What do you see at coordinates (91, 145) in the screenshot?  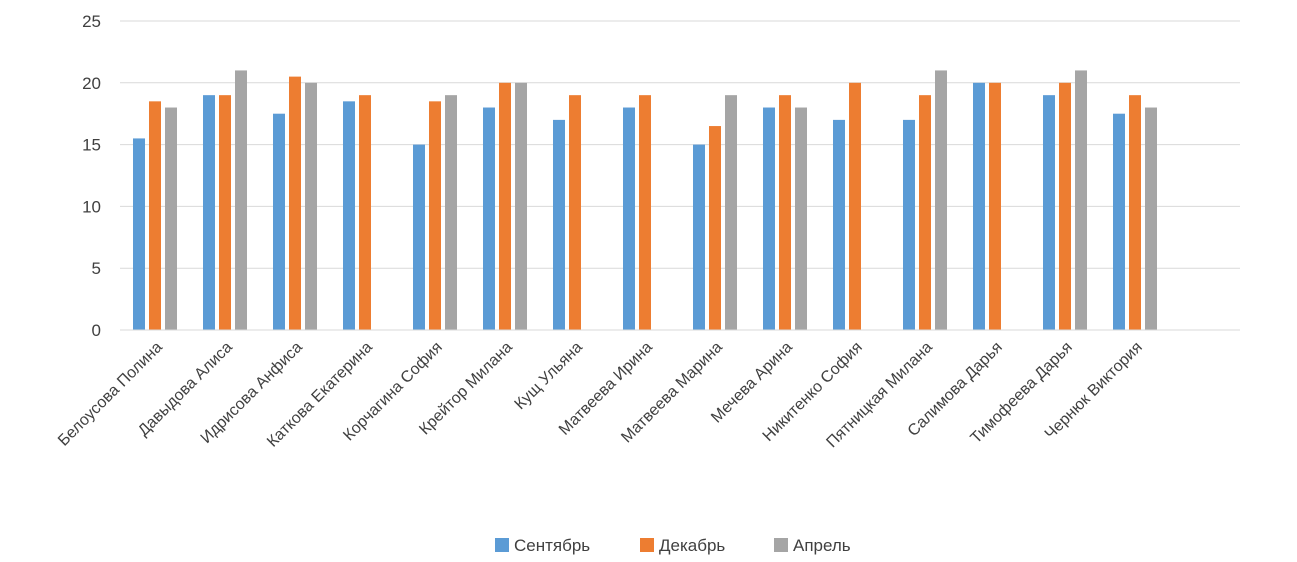 I see `y-tick-label-3: 15` at bounding box center [91, 145].